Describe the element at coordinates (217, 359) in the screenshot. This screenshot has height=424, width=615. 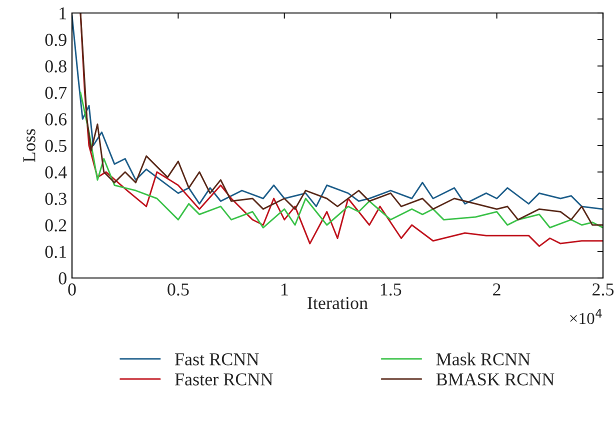
I see `legend-label: Fast RCNN` at that location.